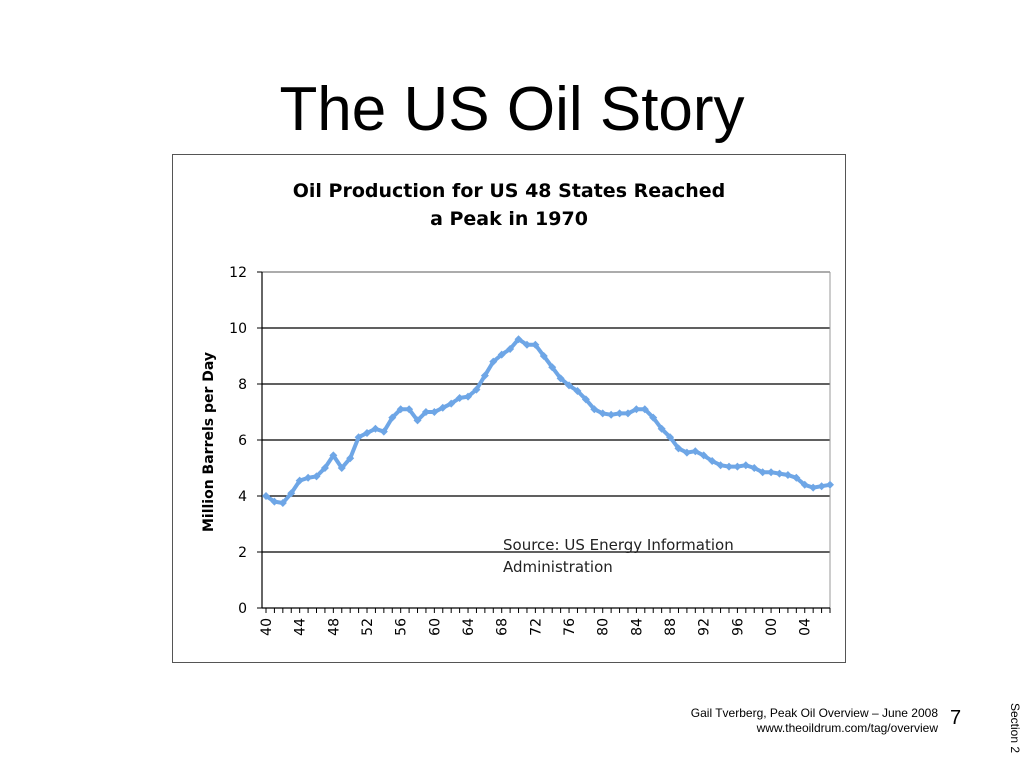 This screenshot has width=1024, height=768. What do you see at coordinates (316, 476) in the screenshot?
I see `data-point-1946` at bounding box center [316, 476].